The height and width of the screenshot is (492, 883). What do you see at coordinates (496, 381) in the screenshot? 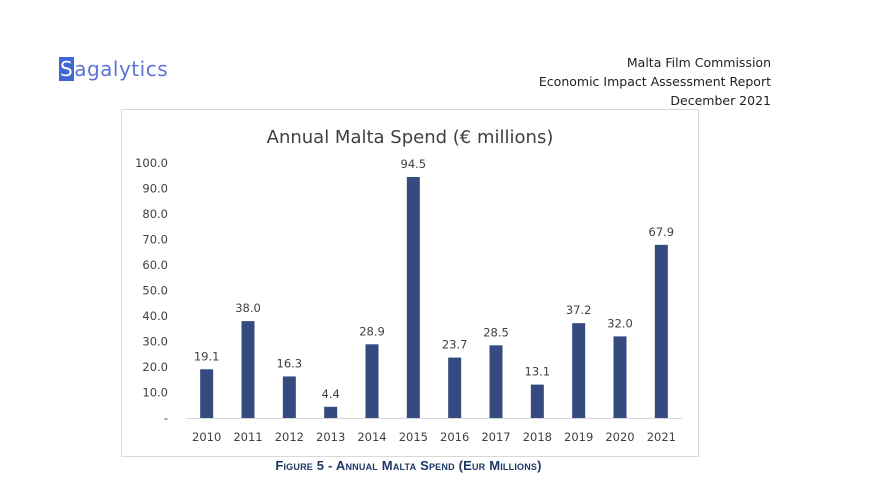
I see `bar-2017` at bounding box center [496, 381].